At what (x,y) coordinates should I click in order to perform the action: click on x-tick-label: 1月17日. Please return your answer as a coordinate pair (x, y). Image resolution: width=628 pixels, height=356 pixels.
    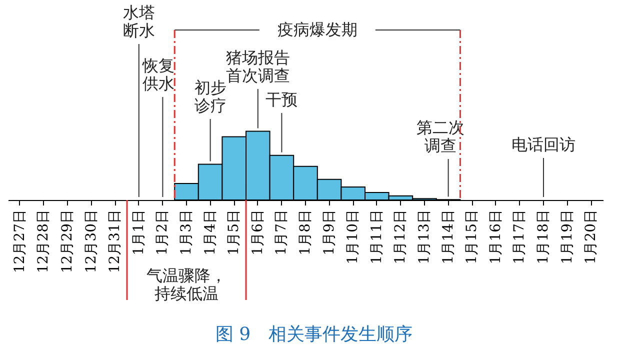
    Looking at the image, I should click on (520, 237).